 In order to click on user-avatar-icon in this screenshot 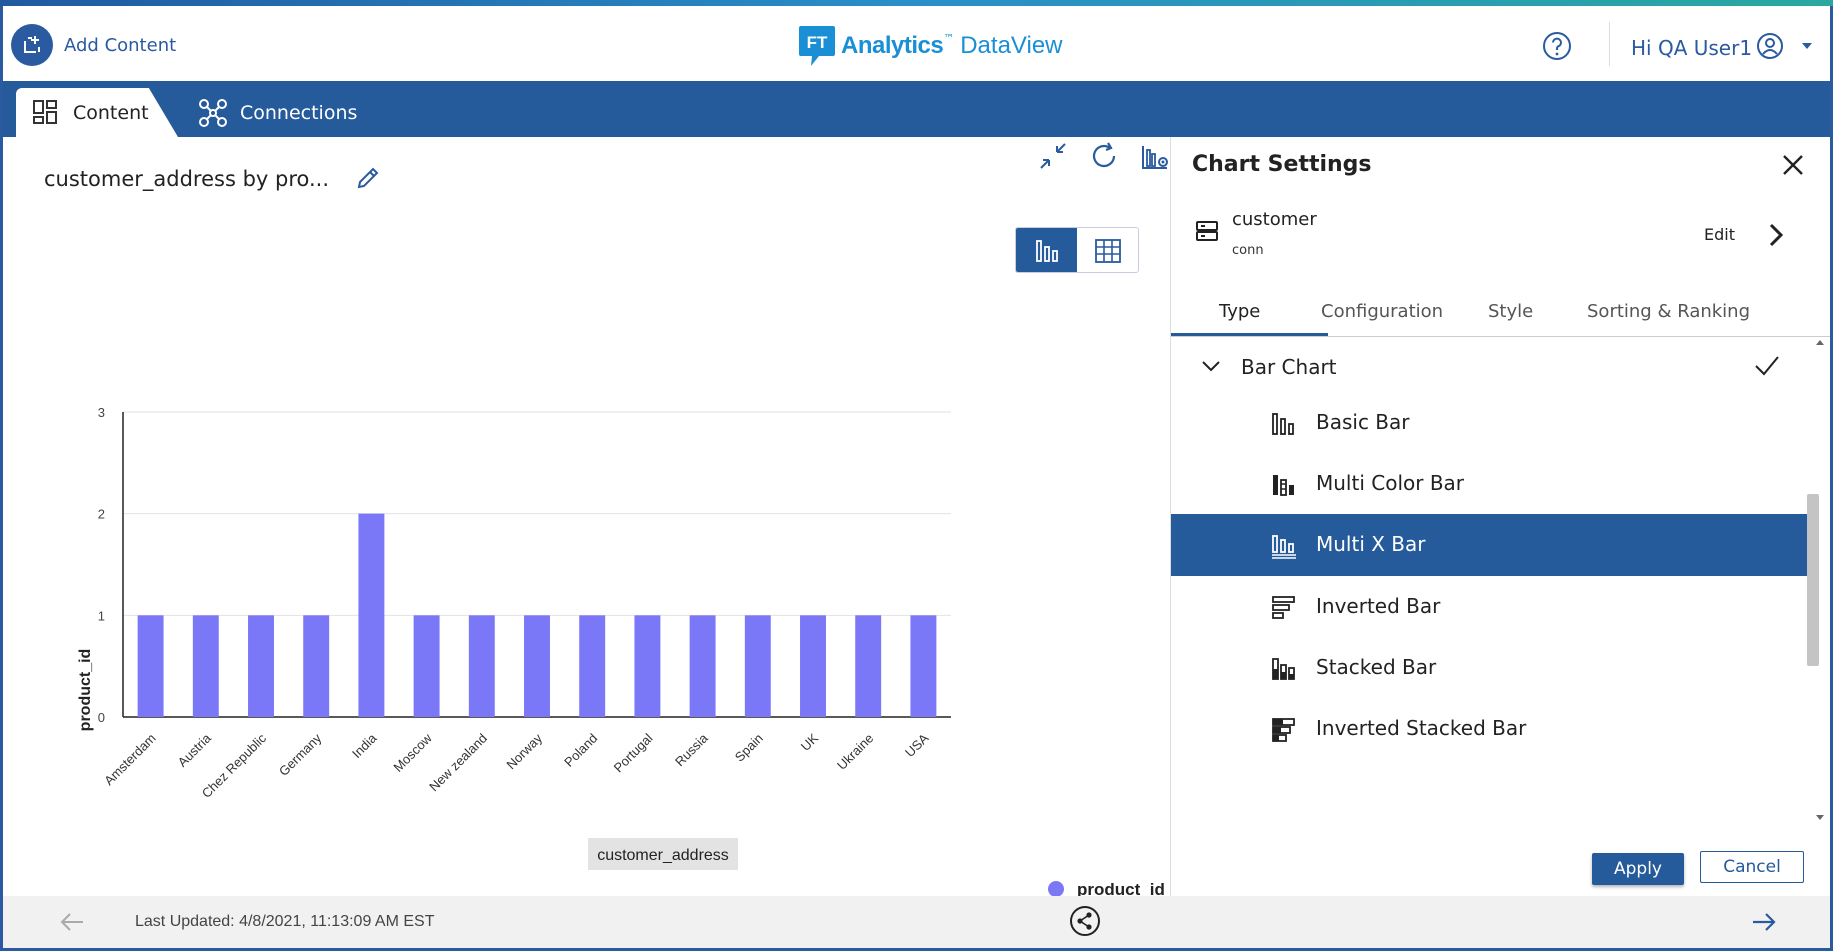, I will do `click(1770, 46)`.